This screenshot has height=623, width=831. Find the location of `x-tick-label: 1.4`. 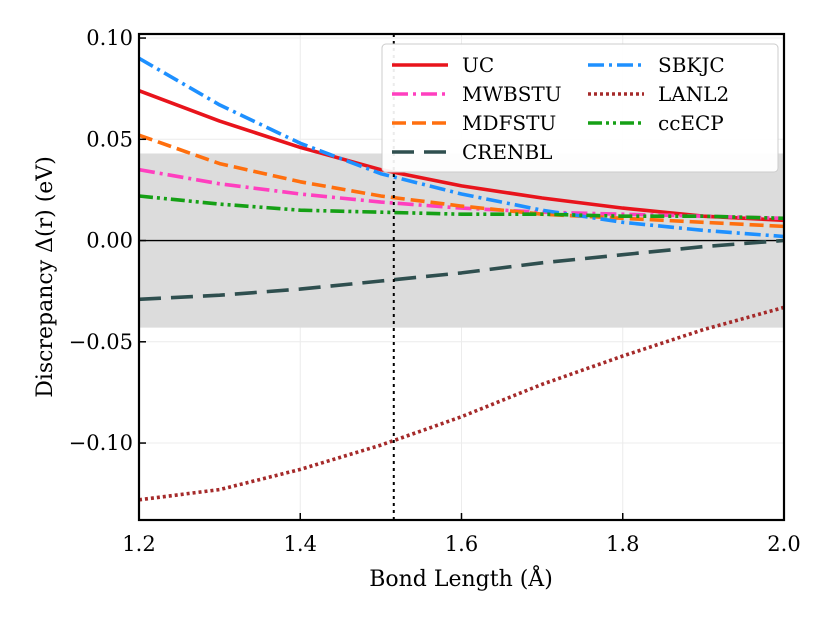

x-tick-label: 1.4 is located at coordinates (300, 544).